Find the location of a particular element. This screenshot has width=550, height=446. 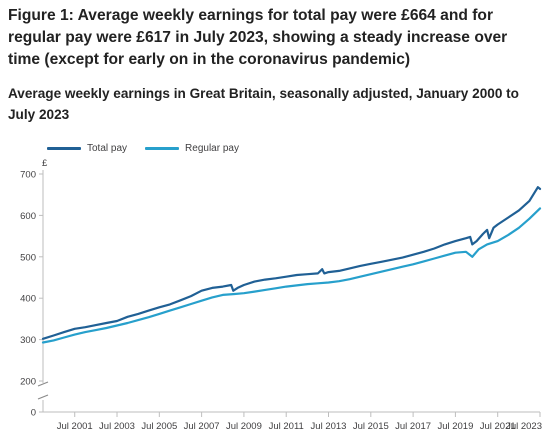

x-tick-label: Jul 2015 is located at coordinates (371, 426).